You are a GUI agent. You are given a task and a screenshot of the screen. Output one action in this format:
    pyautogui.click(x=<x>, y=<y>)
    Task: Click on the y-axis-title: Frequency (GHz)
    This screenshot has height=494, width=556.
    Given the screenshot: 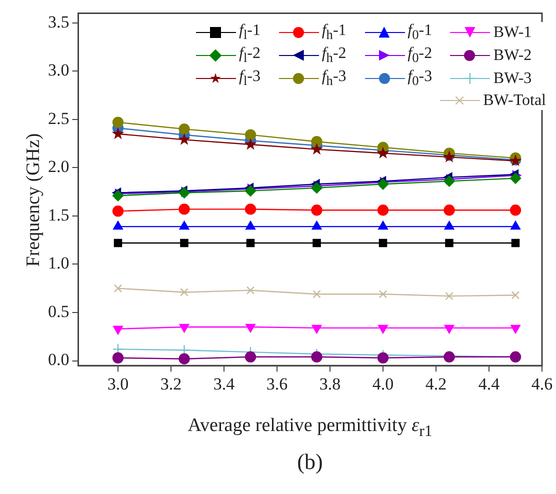 What is the action you would take?
    pyautogui.click(x=34, y=200)
    